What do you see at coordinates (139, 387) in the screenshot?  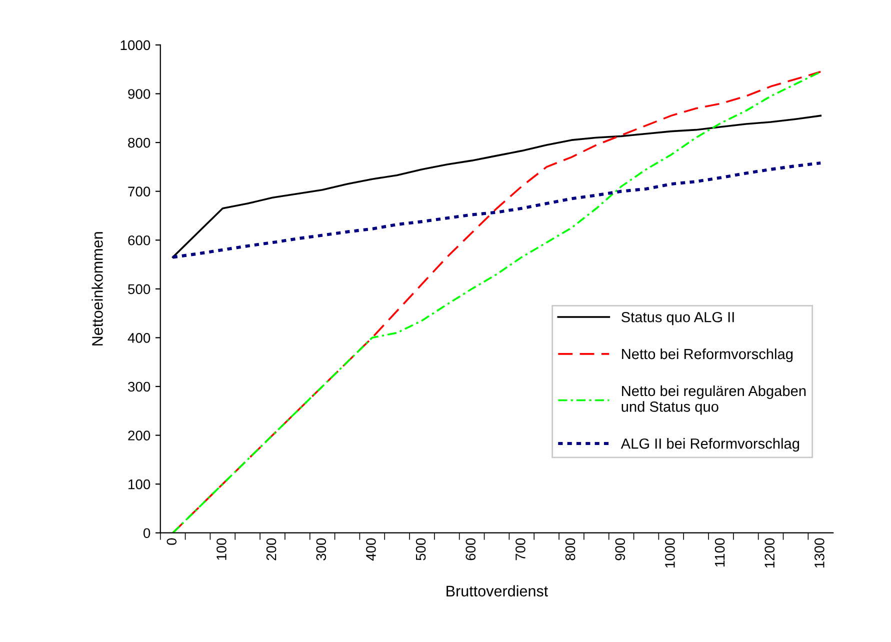 I see `y-tick-label: 300` at bounding box center [139, 387].